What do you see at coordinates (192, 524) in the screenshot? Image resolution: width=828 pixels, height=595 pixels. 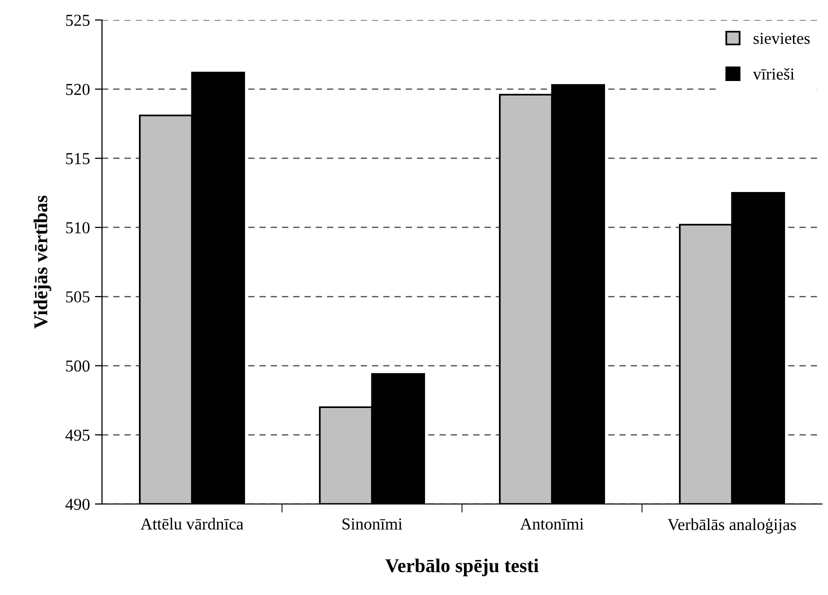 I see `x-tick-label: Attēlu vārdnīca` at bounding box center [192, 524].